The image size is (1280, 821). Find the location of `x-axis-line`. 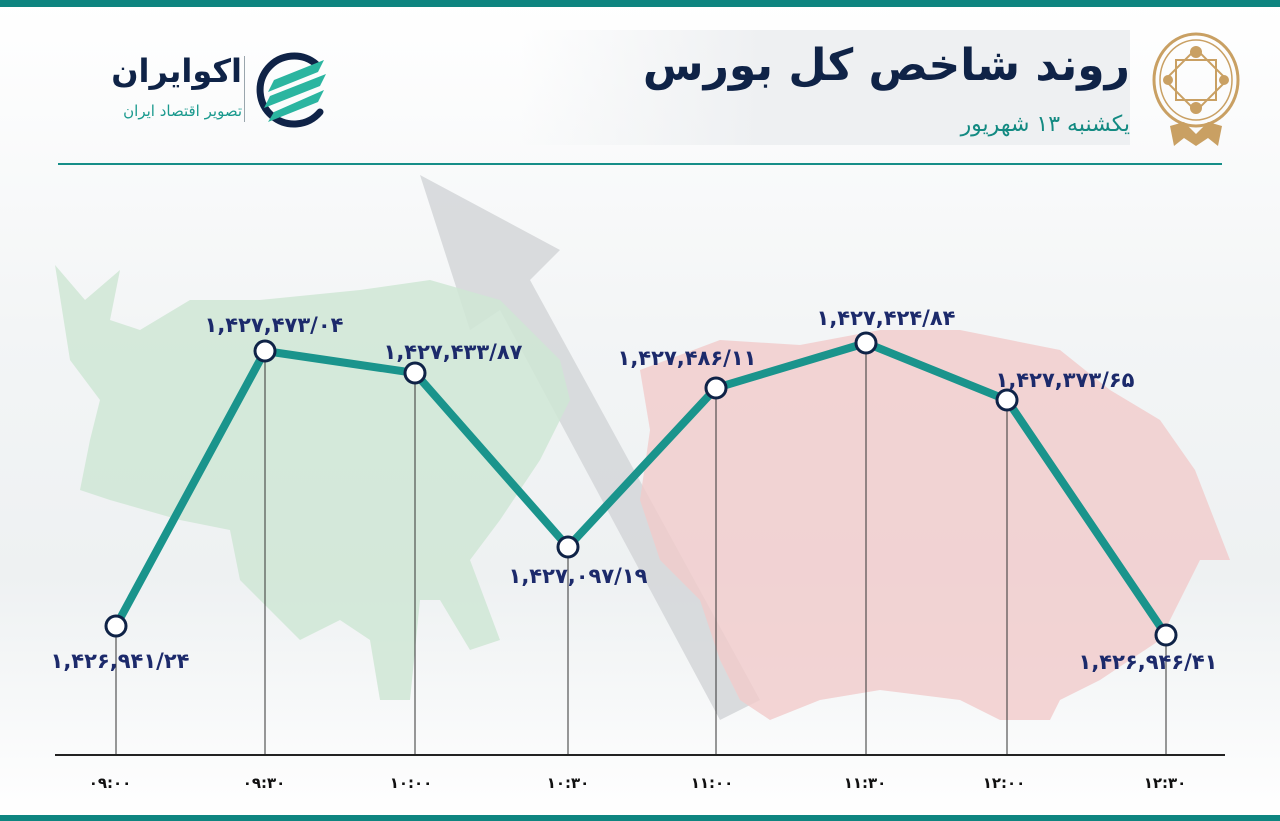

x-axis-line is located at coordinates (640, 755).